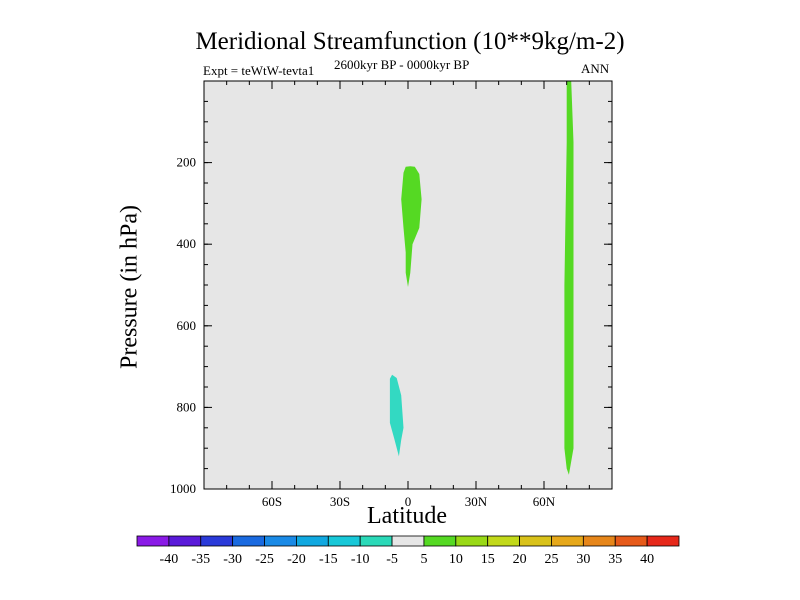 The image size is (800, 600). I want to click on y-tick-label: 1000, so click(183, 488).